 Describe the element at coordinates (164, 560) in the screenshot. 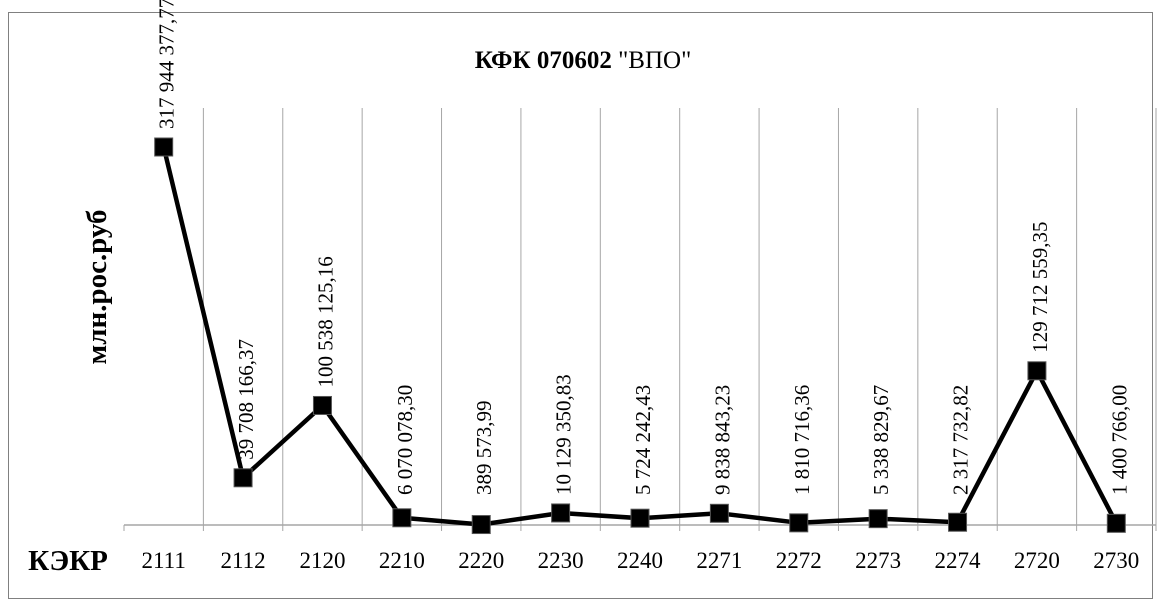

I see `x-tick-label: 2111` at that location.